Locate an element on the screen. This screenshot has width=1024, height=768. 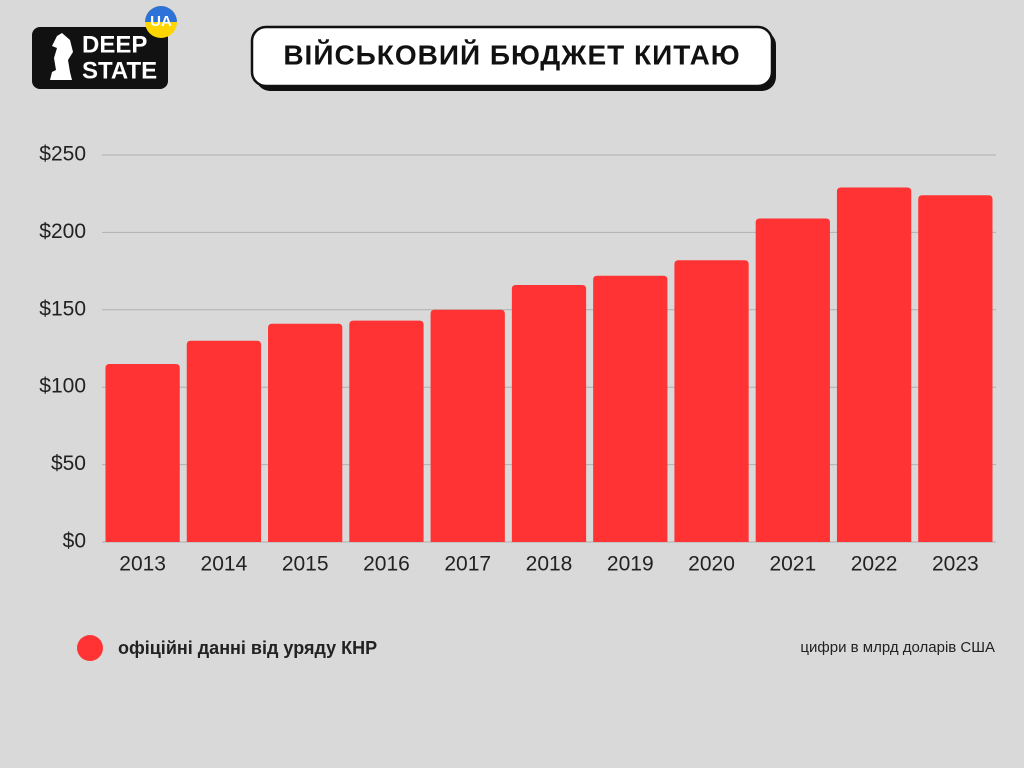
badge-top is located at coordinates (161, 14).